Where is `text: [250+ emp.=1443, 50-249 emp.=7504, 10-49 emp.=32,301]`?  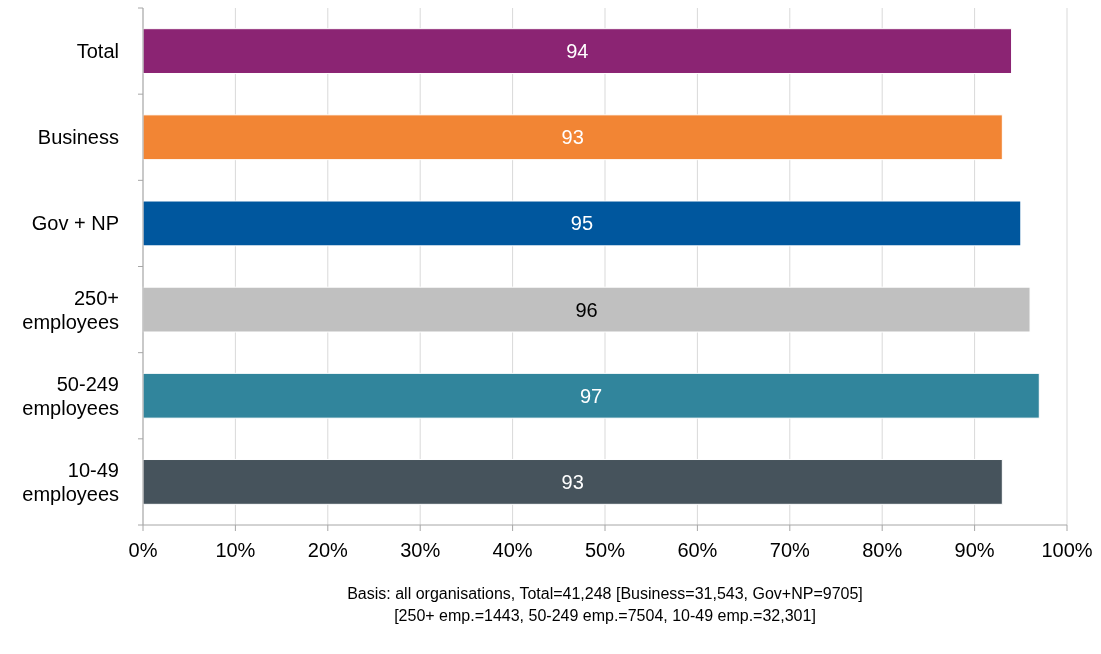 text: [250+ emp.=1443, 50-249 emp.=7504, 10-49 emp.=32,301] is located at coordinates (605, 615).